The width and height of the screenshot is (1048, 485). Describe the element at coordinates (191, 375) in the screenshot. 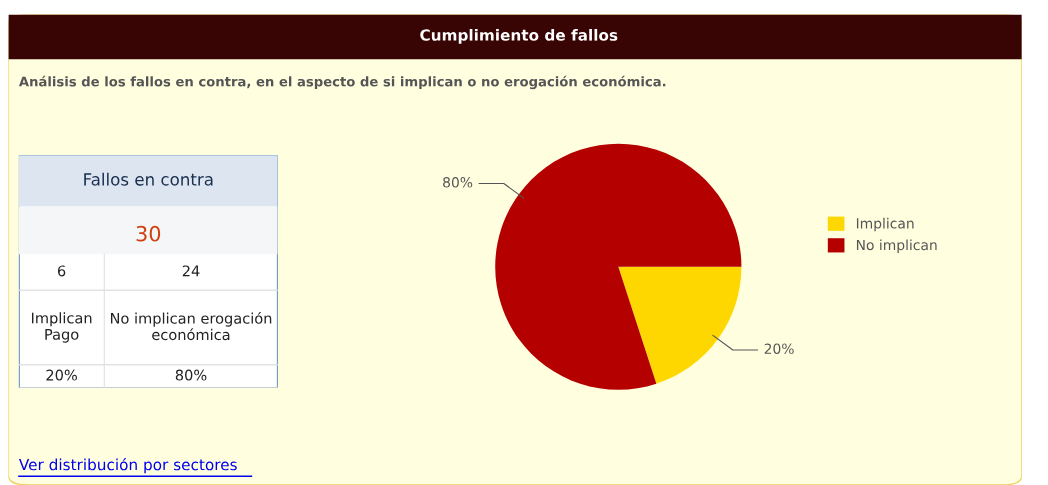

I see `text: 80%` at that location.